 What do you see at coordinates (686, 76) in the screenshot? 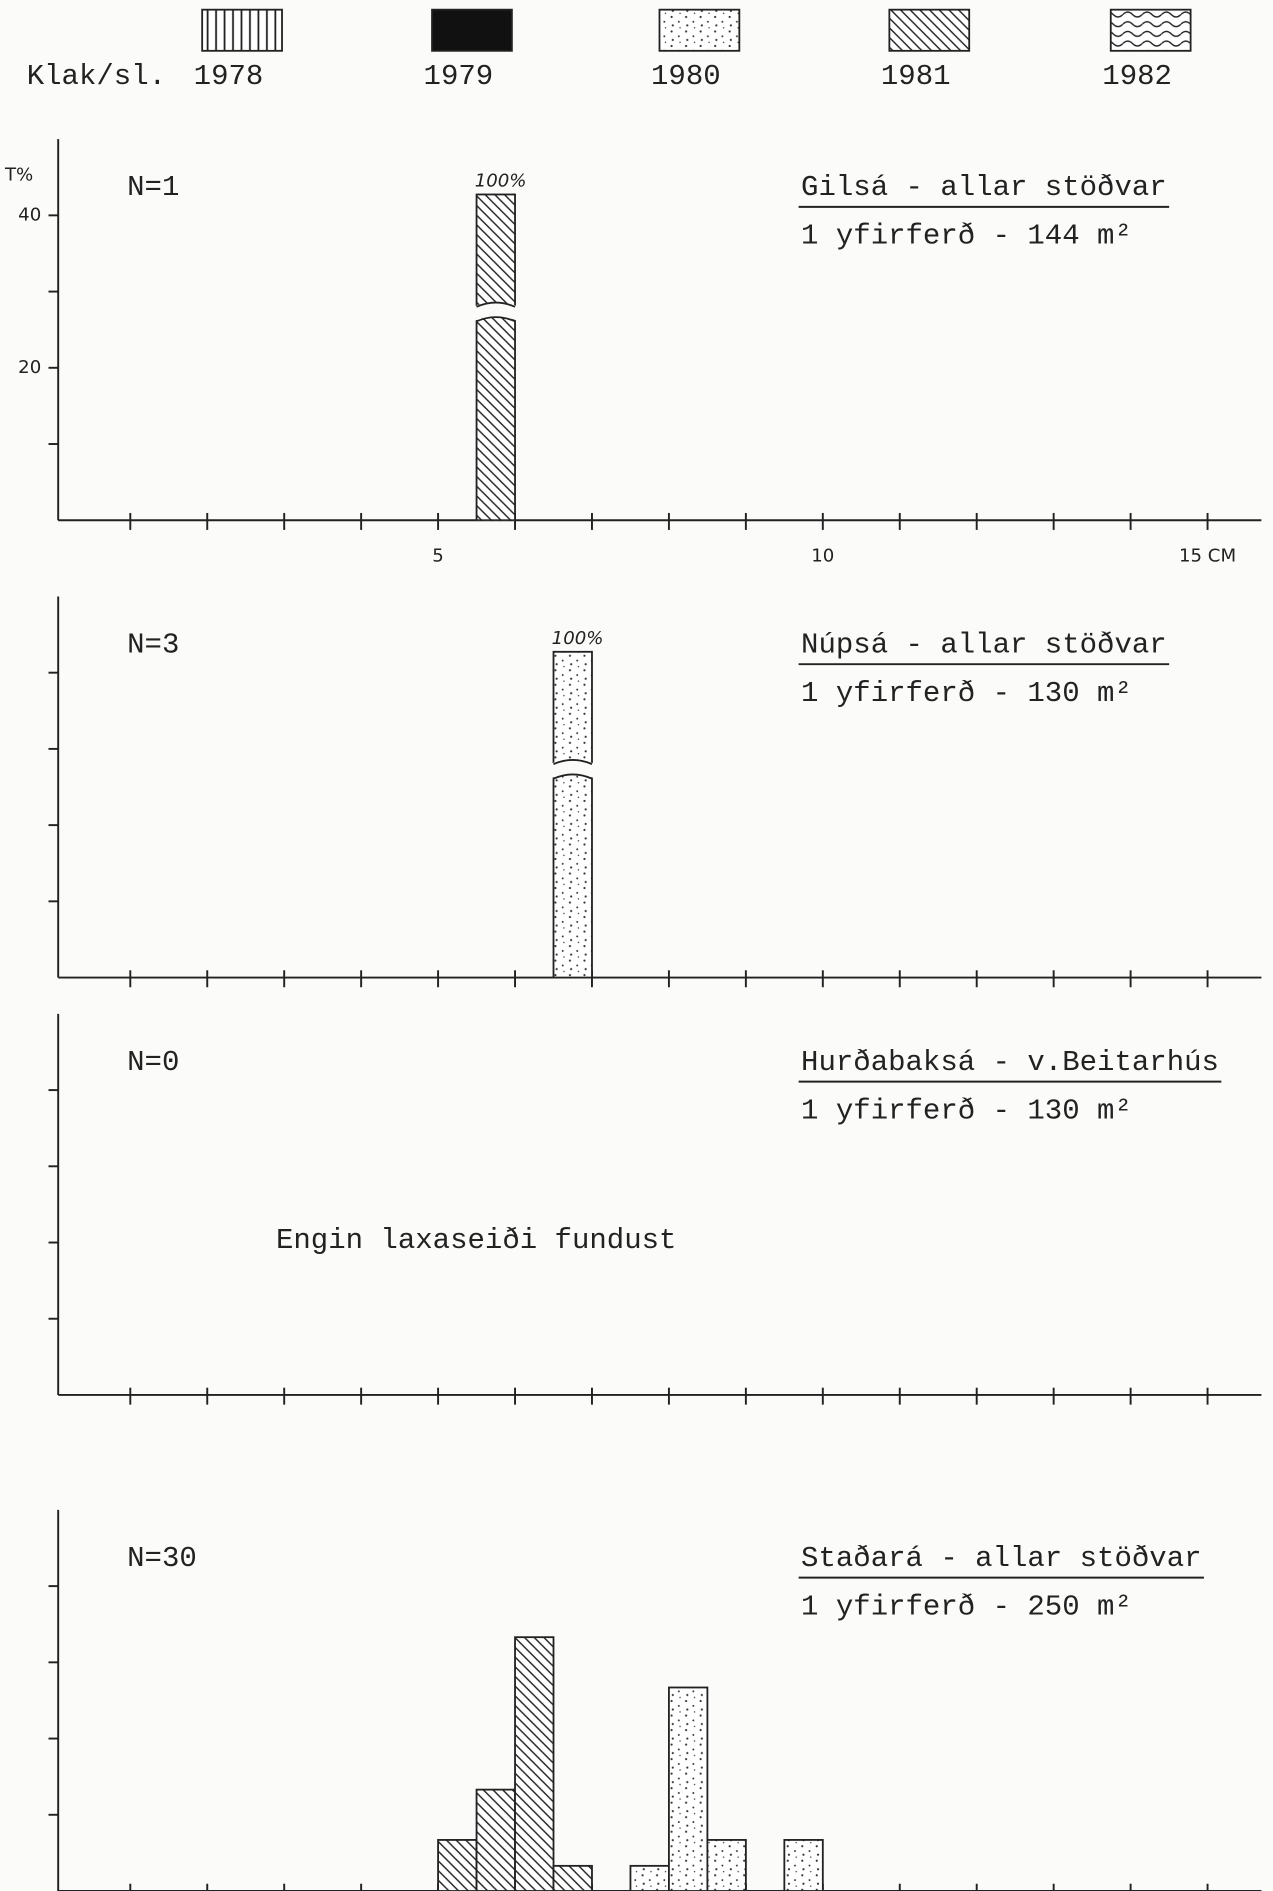
I see `legend-year: 1980` at bounding box center [686, 76].